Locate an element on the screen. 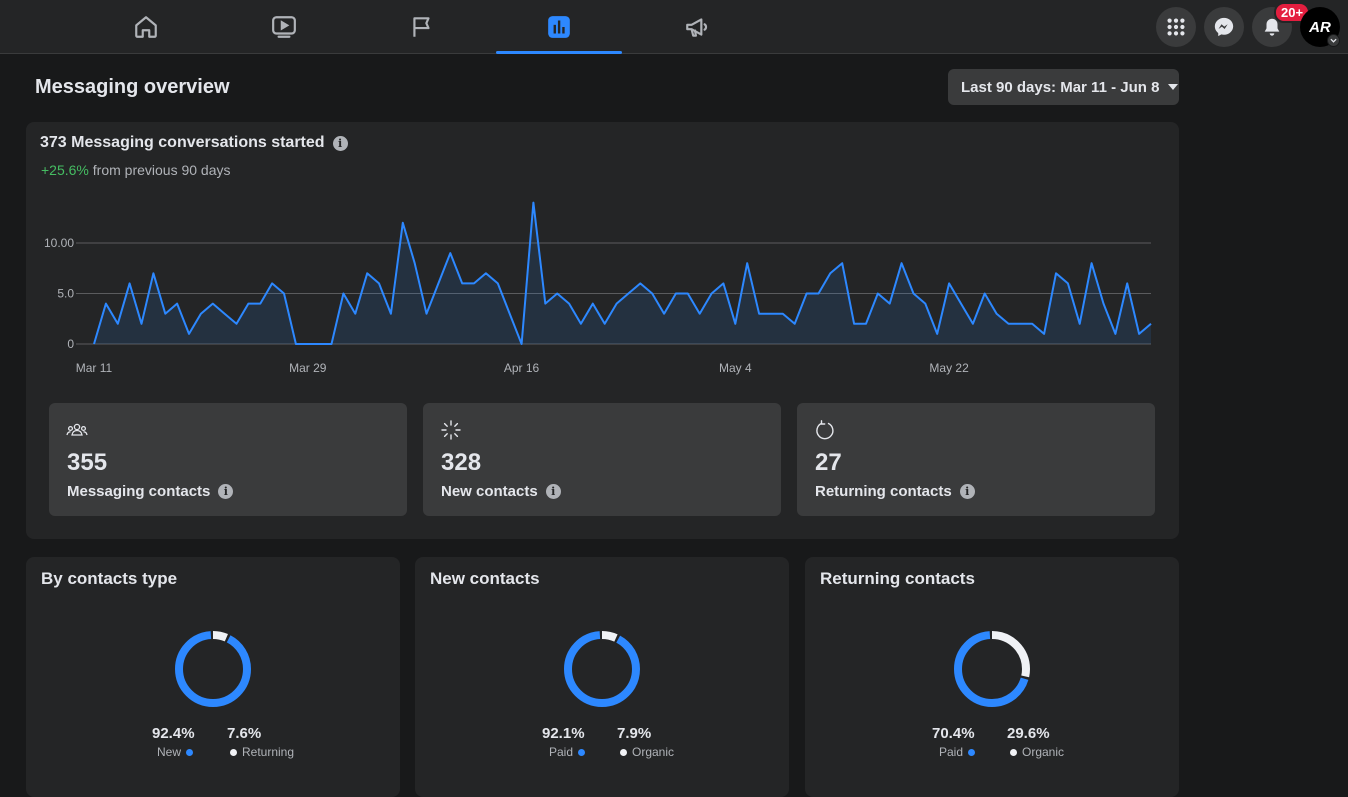 The image size is (1348, 797). conversations-title-text: 373 Messaging conversations started is located at coordinates (182, 142).